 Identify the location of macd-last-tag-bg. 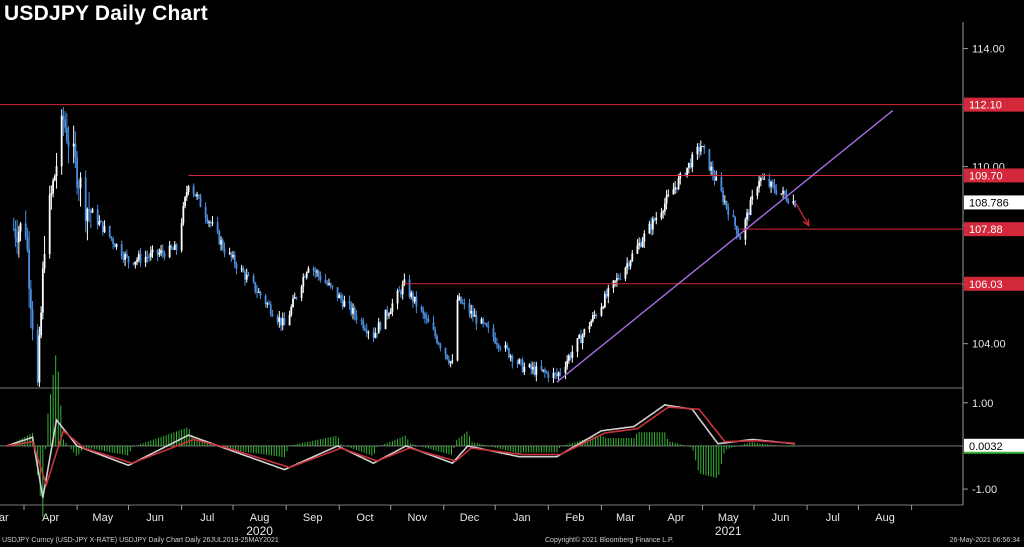
(994, 445).